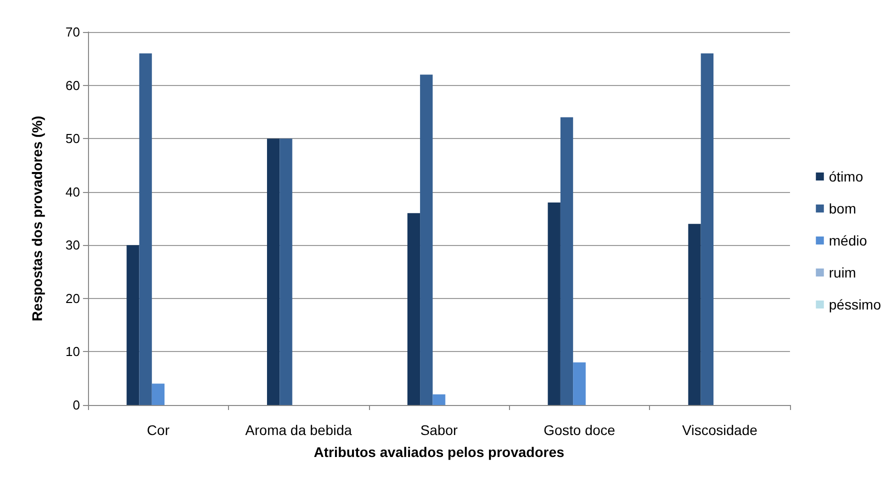 The height and width of the screenshot is (481, 888). I want to click on legend-label: ótimo, so click(846, 176).